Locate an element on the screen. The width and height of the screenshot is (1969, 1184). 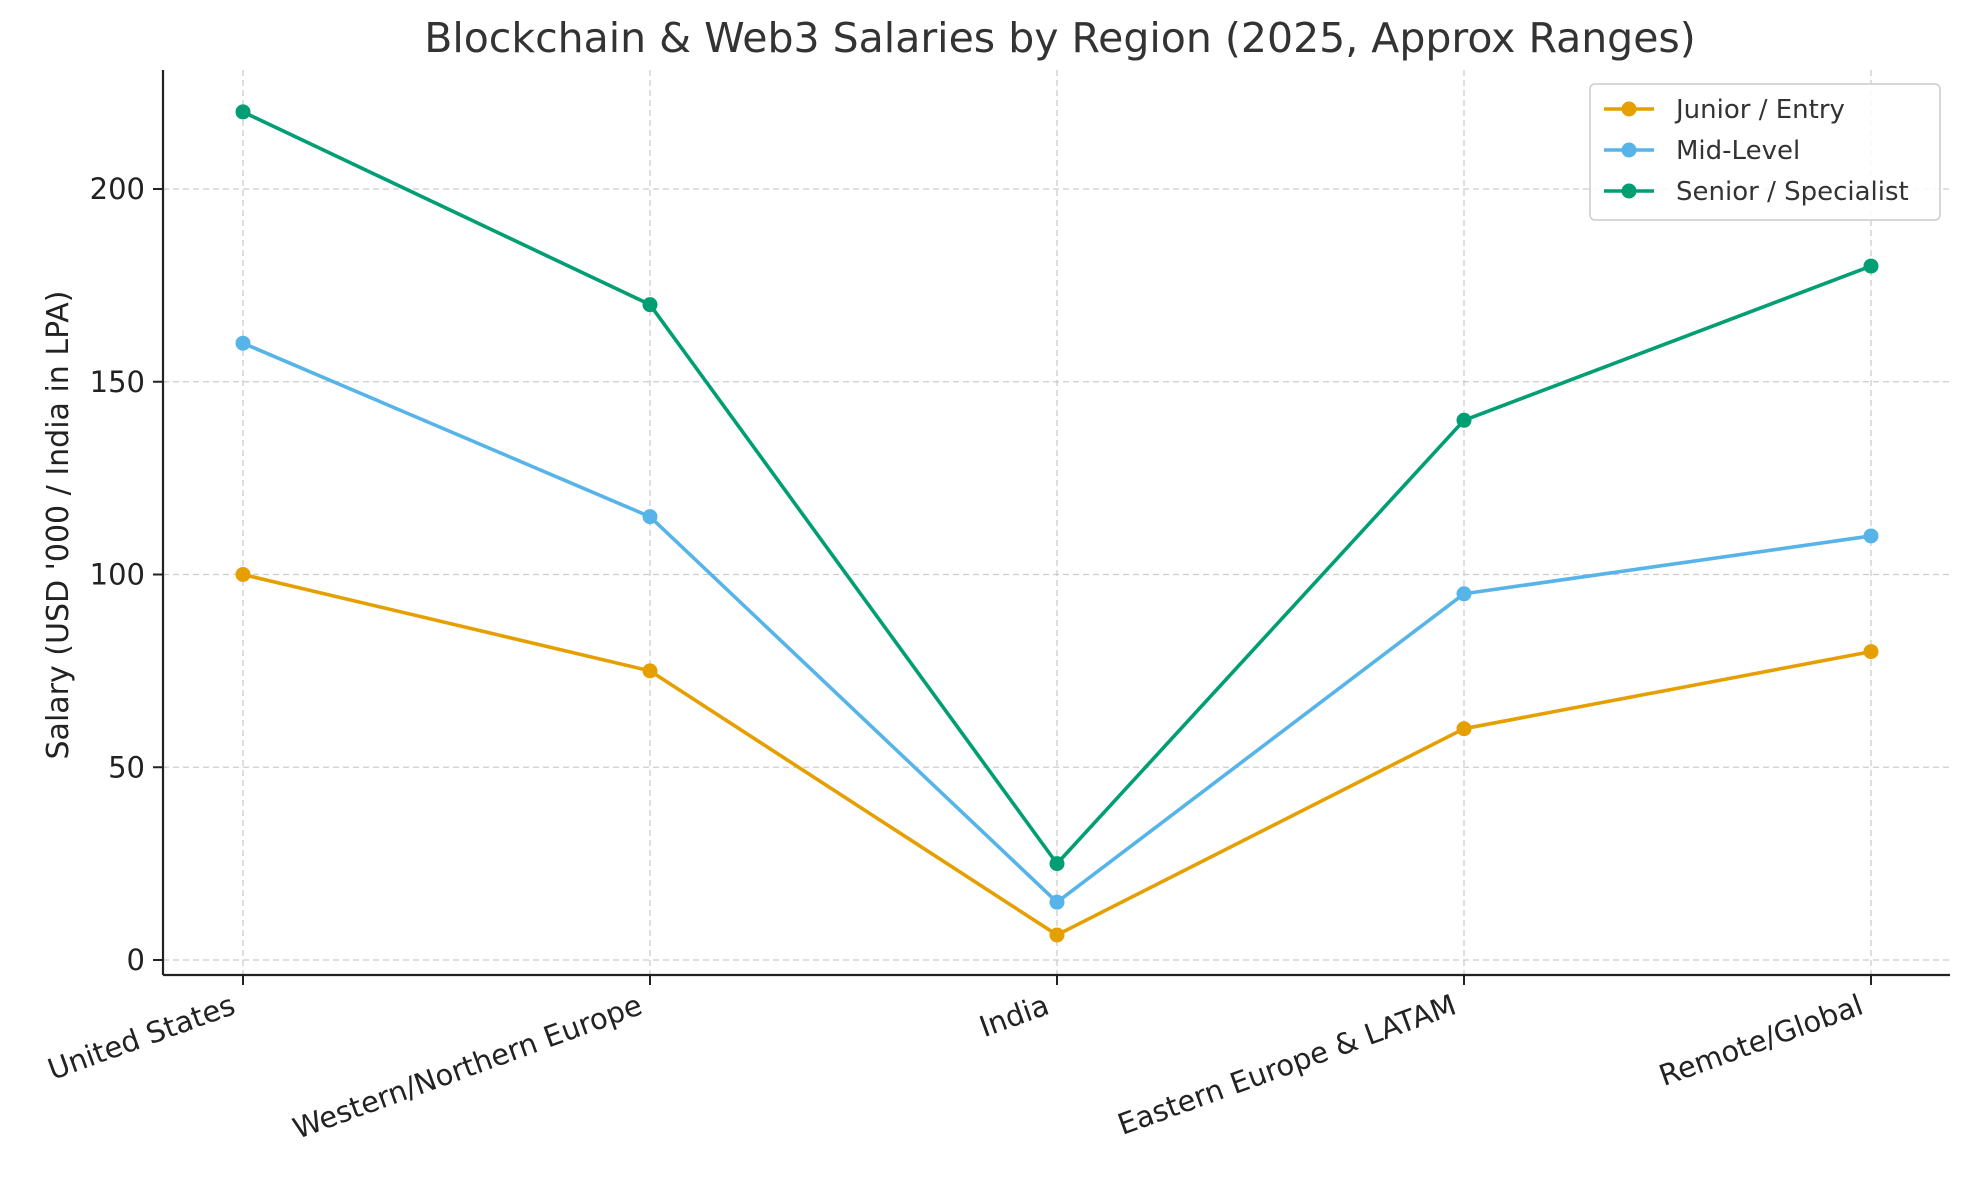
legend-box is located at coordinates (1765, 152).